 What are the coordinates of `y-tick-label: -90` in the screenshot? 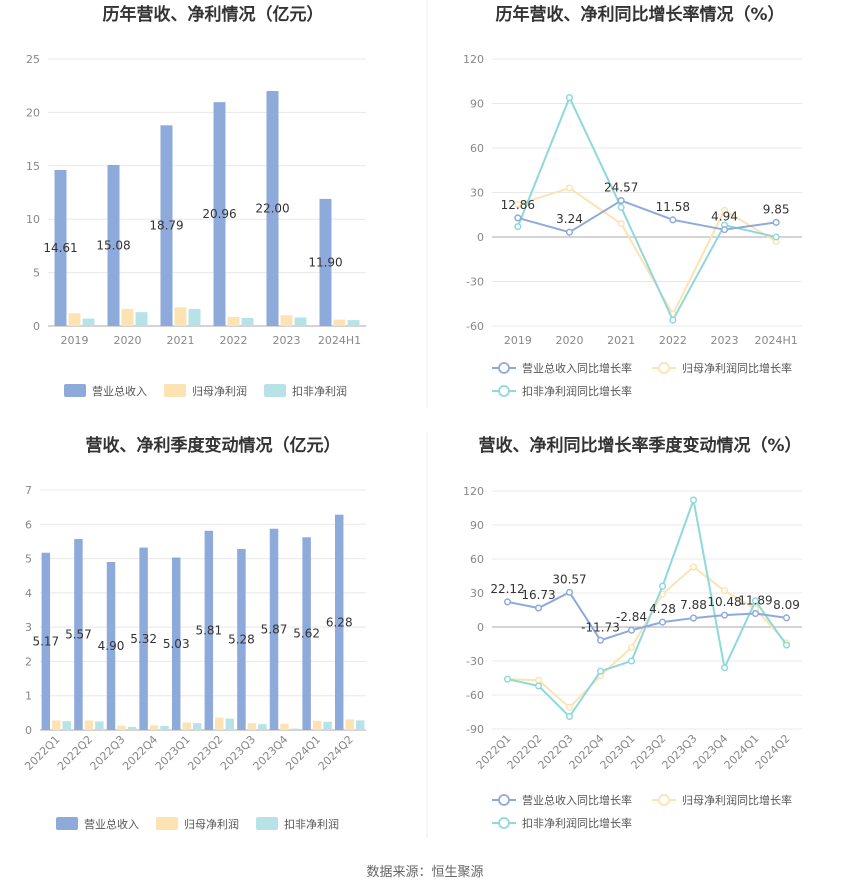 It's located at (475, 729).